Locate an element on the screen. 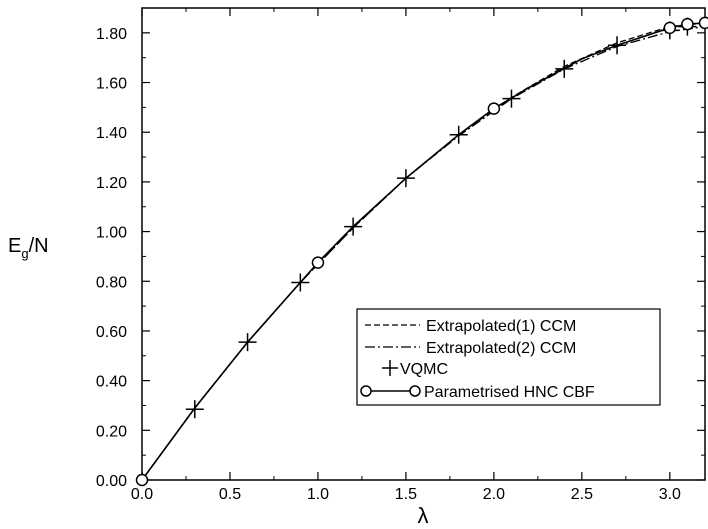 Image resolution: width=708 pixels, height=529 pixels. legend-label-vqmc: VQMC is located at coordinates (424, 369).